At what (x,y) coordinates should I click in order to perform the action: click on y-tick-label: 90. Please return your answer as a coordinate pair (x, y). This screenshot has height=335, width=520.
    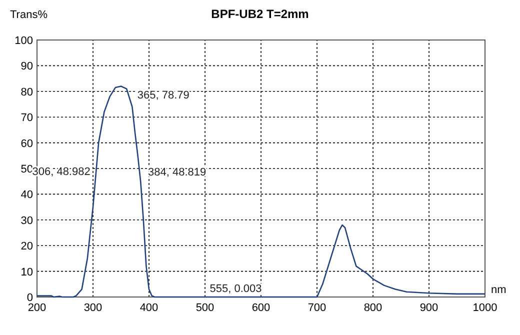
    Looking at the image, I should click on (26, 66).